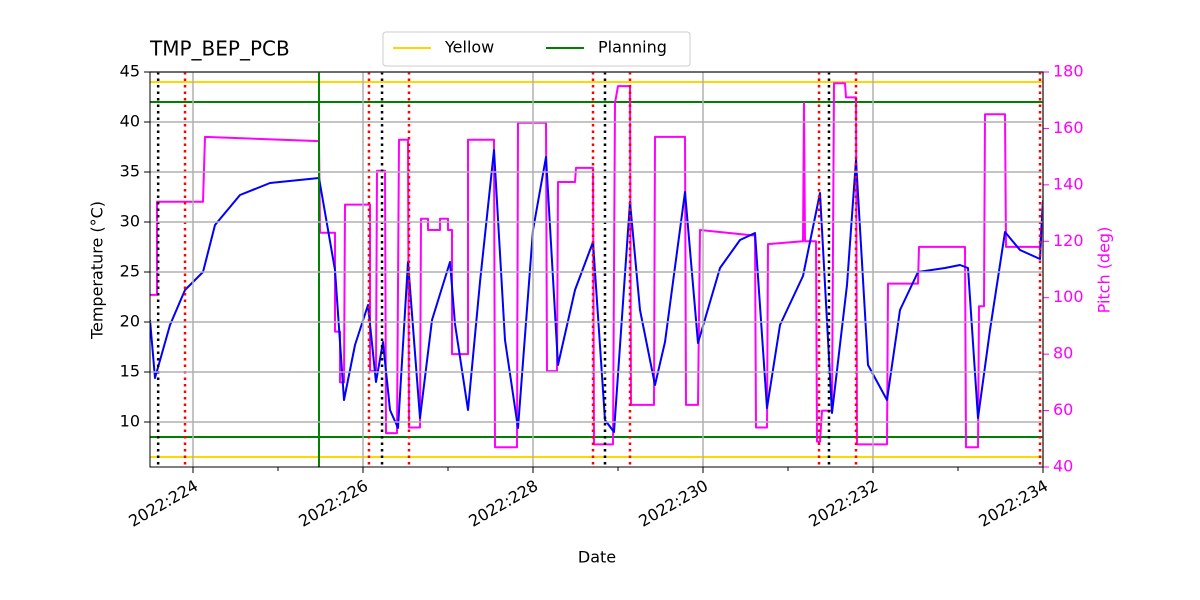  I want to click on y2-tick-label: 180, so click(1068, 71).